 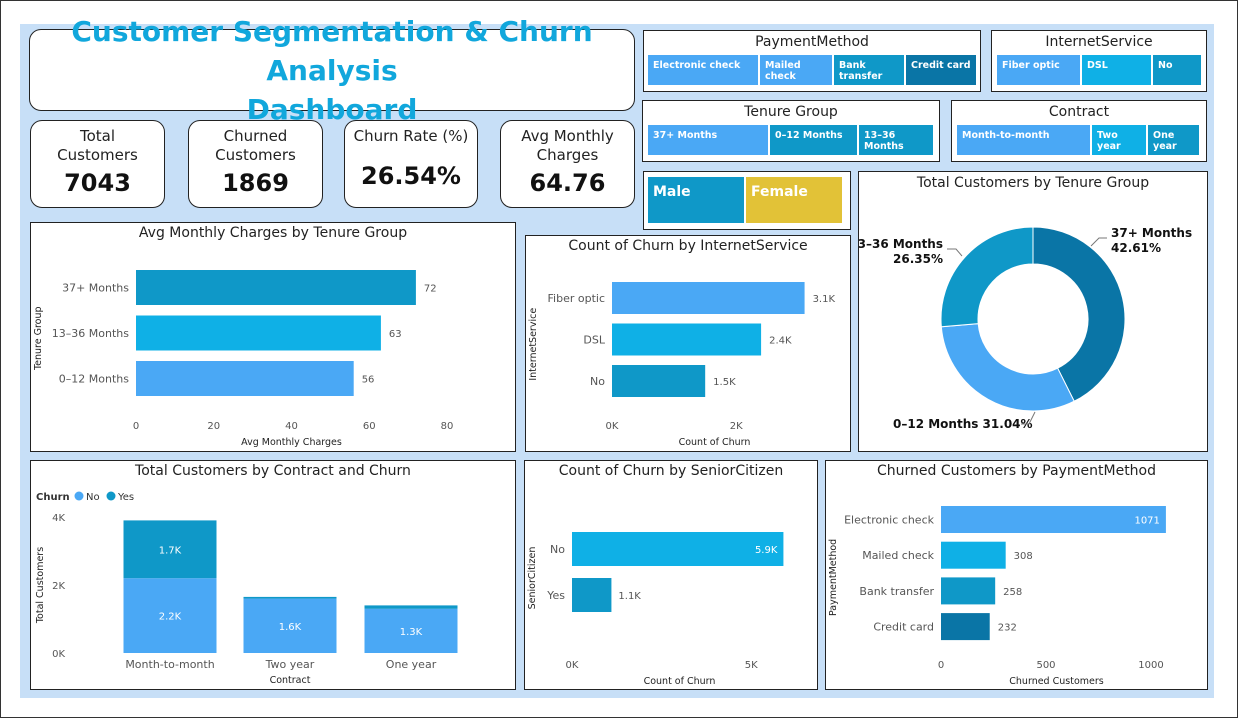 I want to click on data-label: 5.9K, so click(x=766, y=550).